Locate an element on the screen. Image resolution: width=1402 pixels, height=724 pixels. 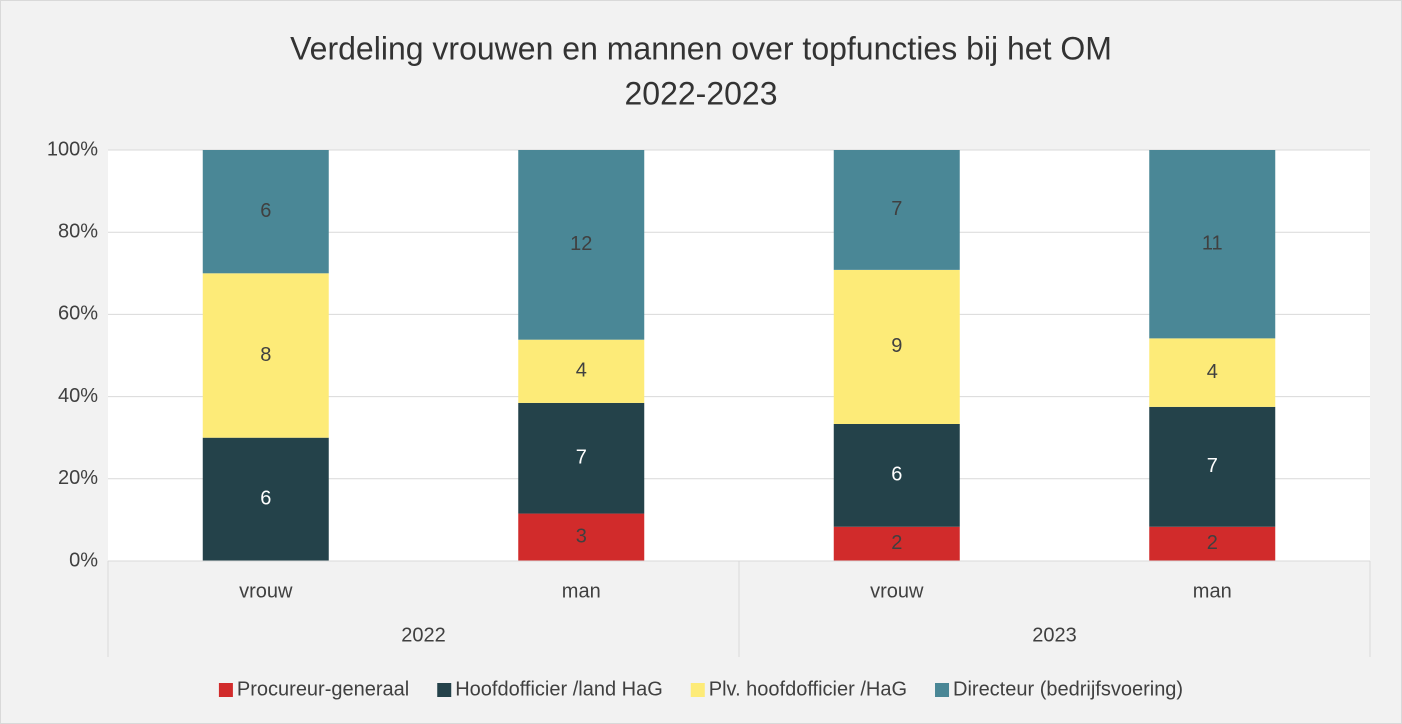
group-label: 2023 is located at coordinates (1054, 635).